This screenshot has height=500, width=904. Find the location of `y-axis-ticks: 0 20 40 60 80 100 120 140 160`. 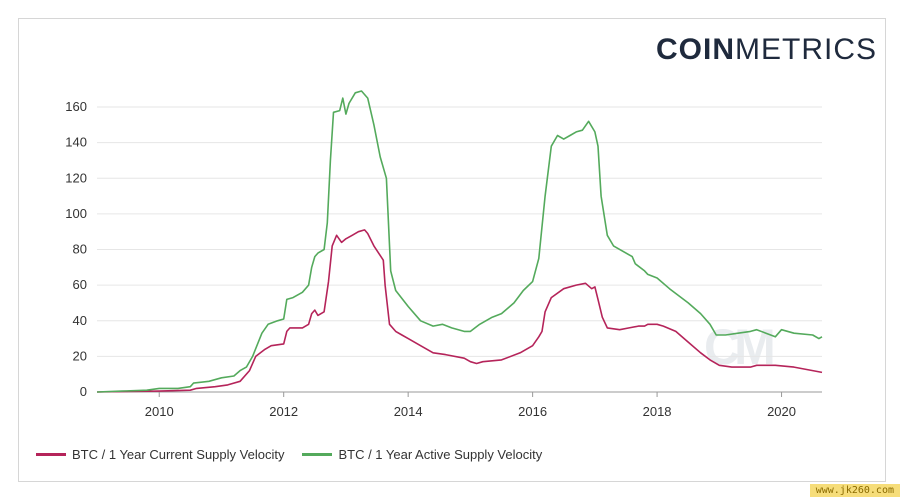

y-axis-ticks: 0 20 40 60 80 100 120 140 160 is located at coordinates (76, 249).